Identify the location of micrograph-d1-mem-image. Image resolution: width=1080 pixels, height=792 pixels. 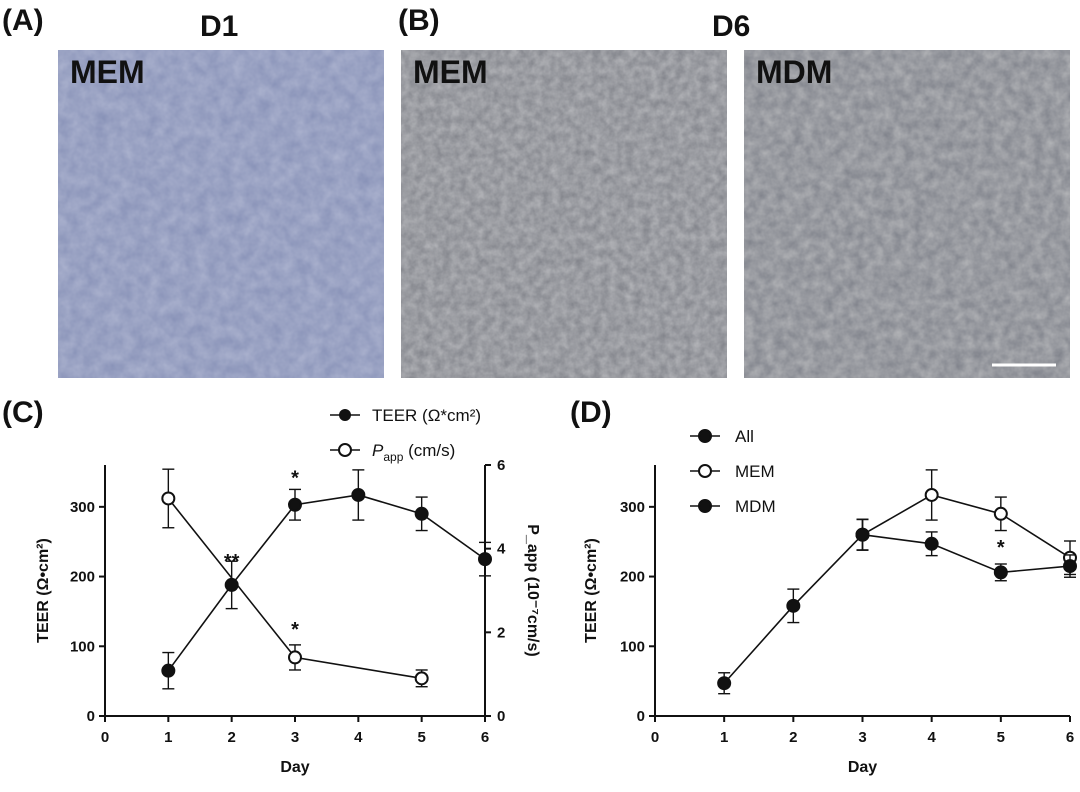
(221, 214).